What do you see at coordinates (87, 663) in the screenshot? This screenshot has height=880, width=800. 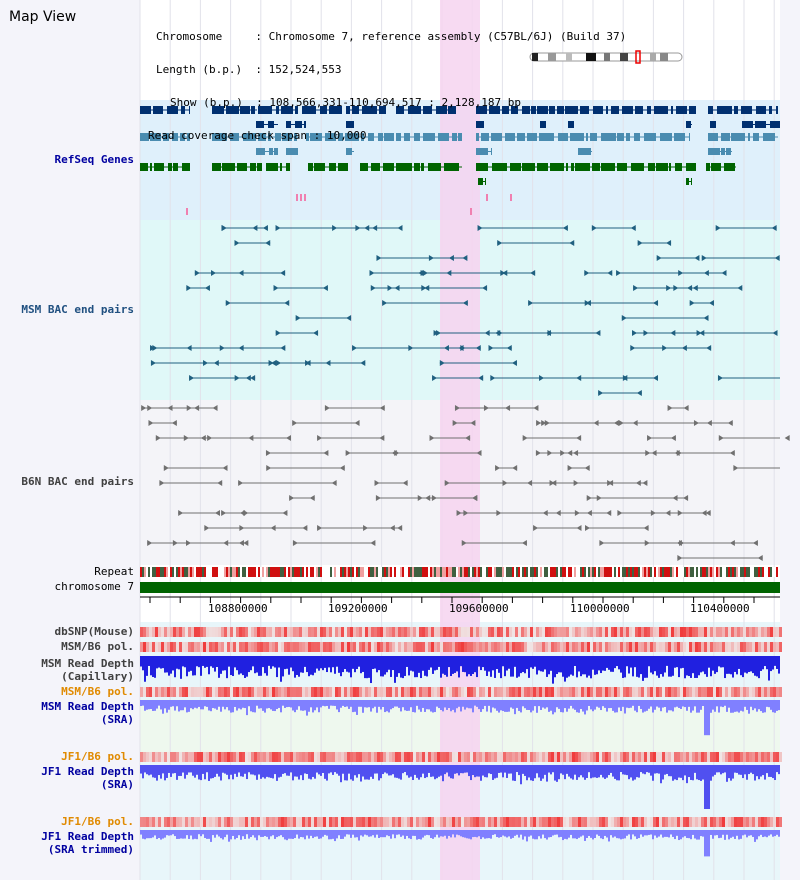 I see `track-label-msm-depth-capillary: MSM Read Depth` at bounding box center [87, 663].